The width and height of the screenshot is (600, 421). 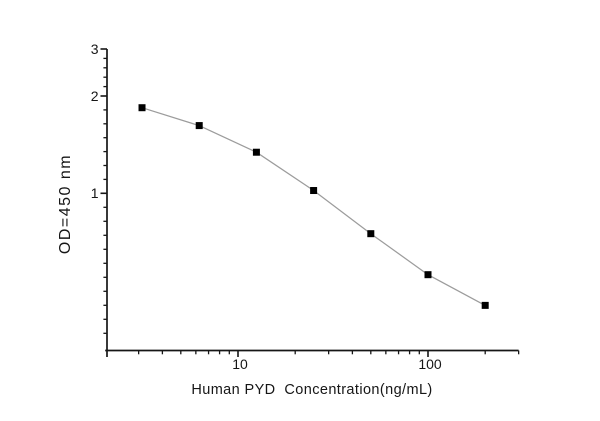 I want to click on y-tick-label: 1, so click(x=95, y=193).